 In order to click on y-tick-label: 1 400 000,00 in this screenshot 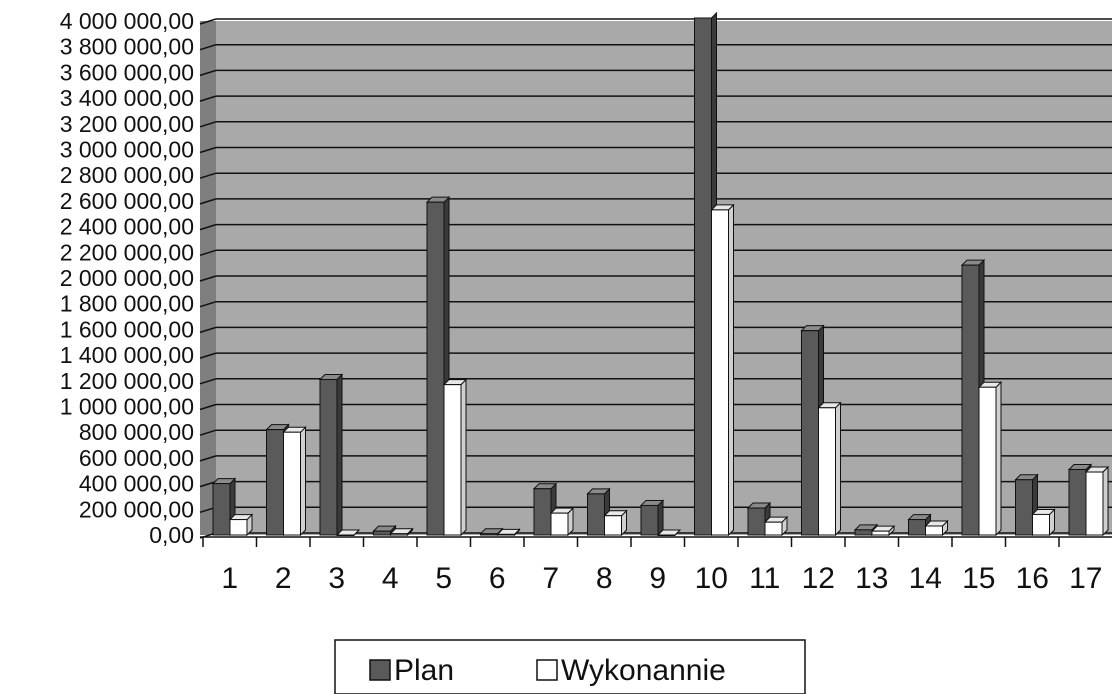, I will do `click(127, 355)`.